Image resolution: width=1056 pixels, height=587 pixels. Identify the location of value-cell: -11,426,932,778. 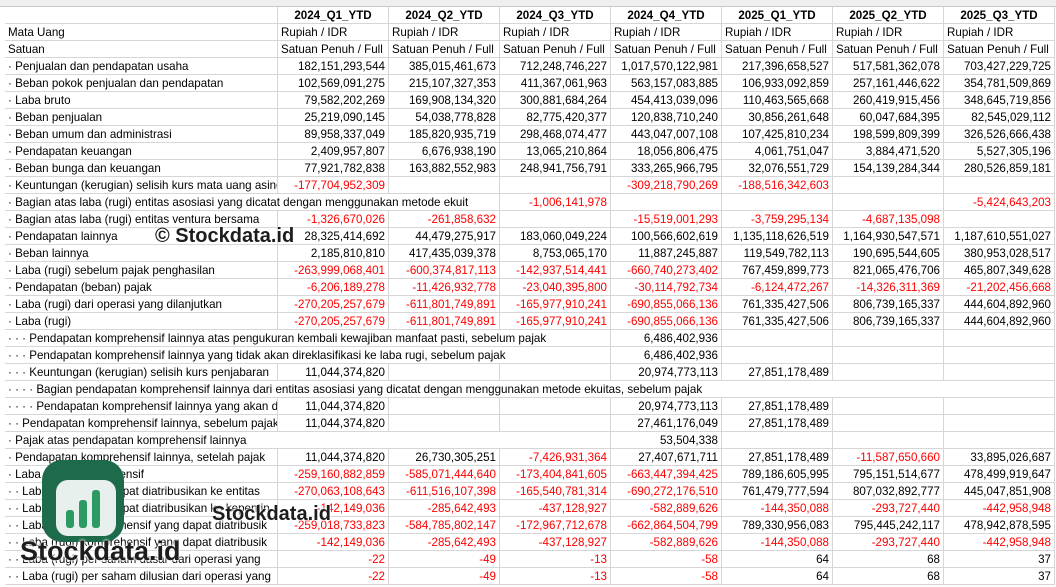
(444, 287).